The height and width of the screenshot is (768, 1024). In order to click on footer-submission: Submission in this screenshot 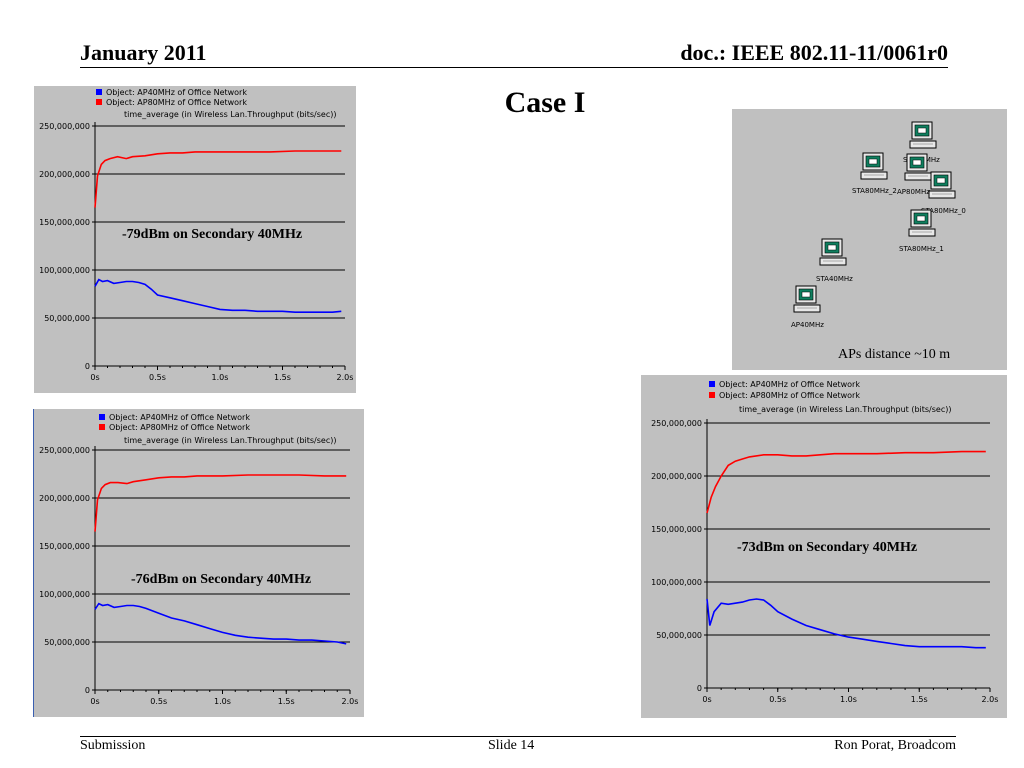, I will do `click(113, 745)`.